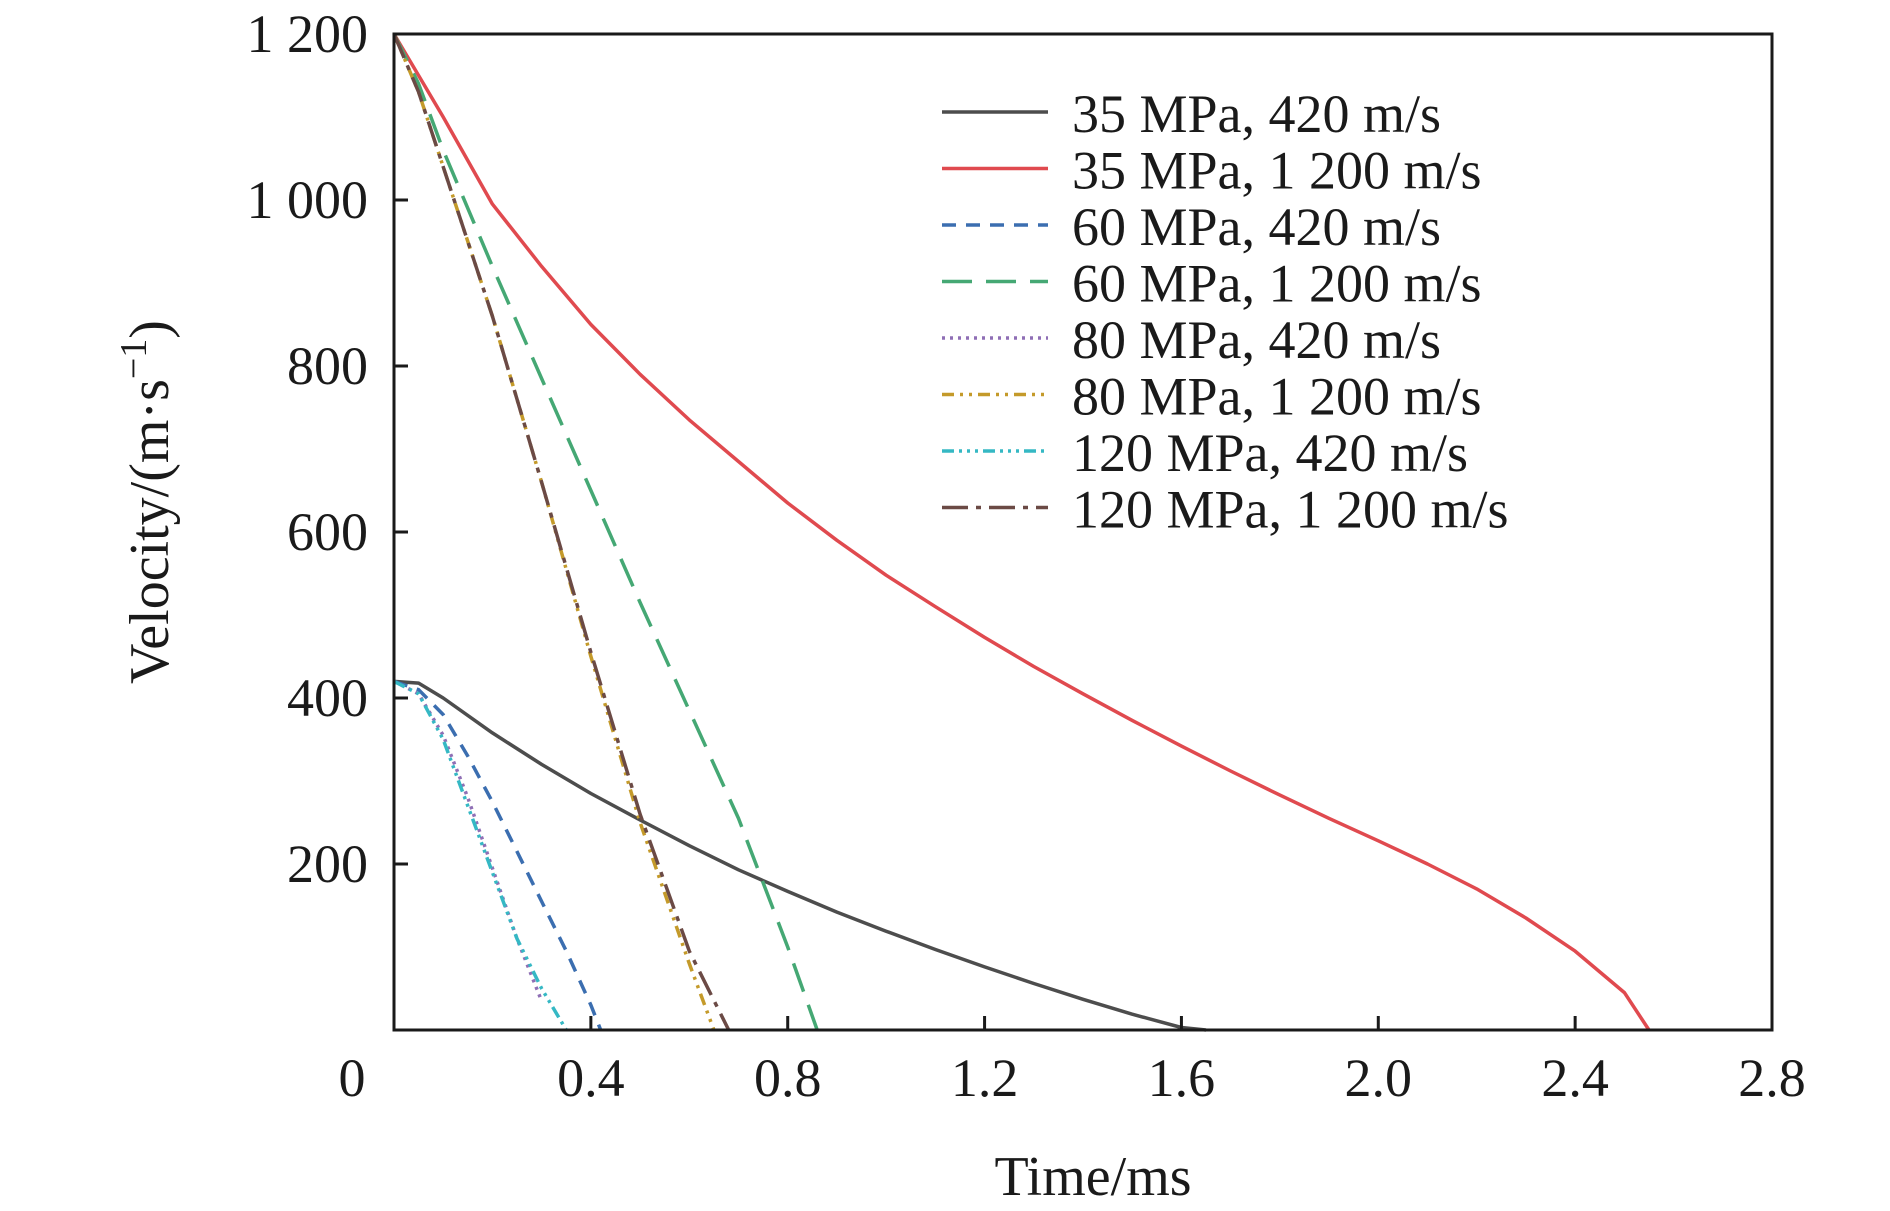 Image resolution: width=1890 pixels, height=1211 pixels. Describe the element at coordinates (1072, 1062) in the screenshot. I see `x-axis-ticks: 0 0.4 0.8 1.2 1.6 2.0 2.4 2.8` at that location.